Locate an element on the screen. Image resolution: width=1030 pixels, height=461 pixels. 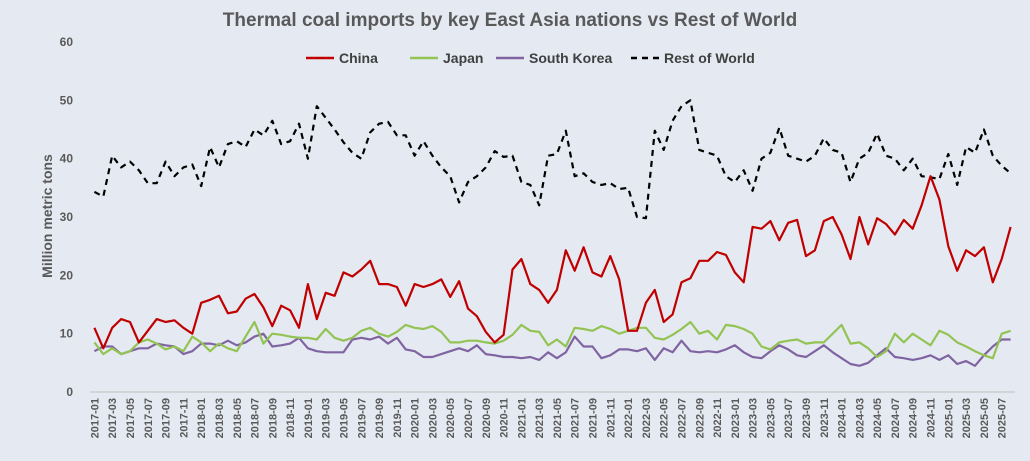
x-tick-label: 2022-03 is located at coordinates (647, 418).